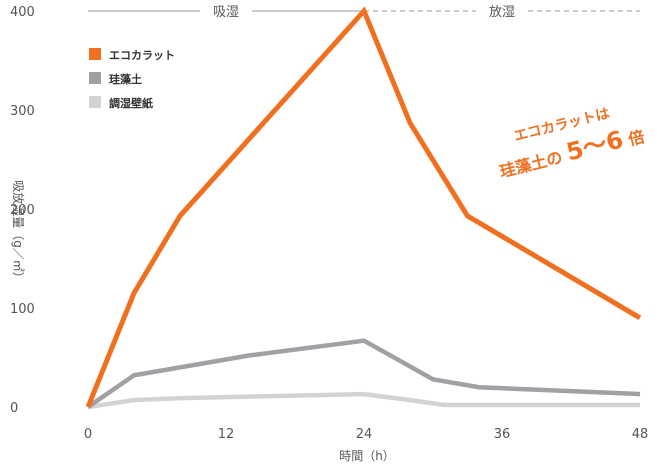  I want to click on y-tick-label-4: 400, so click(22, 12).